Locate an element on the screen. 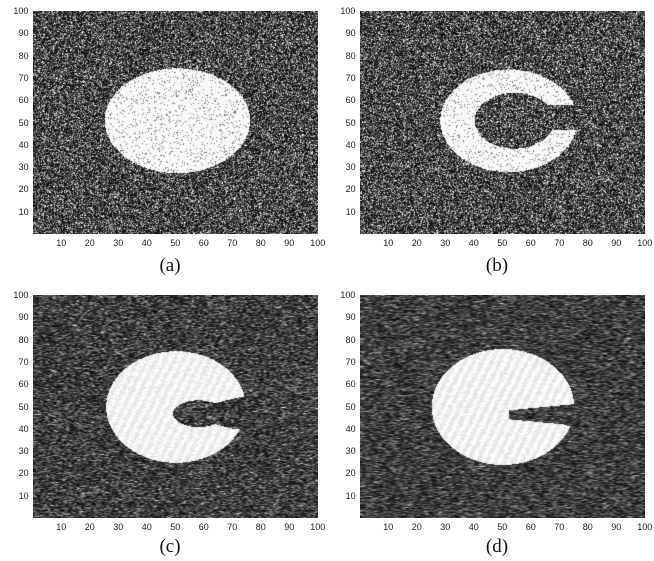 The height and width of the screenshot is (561, 654). panel-caption-c: (c) is located at coordinates (170, 546).